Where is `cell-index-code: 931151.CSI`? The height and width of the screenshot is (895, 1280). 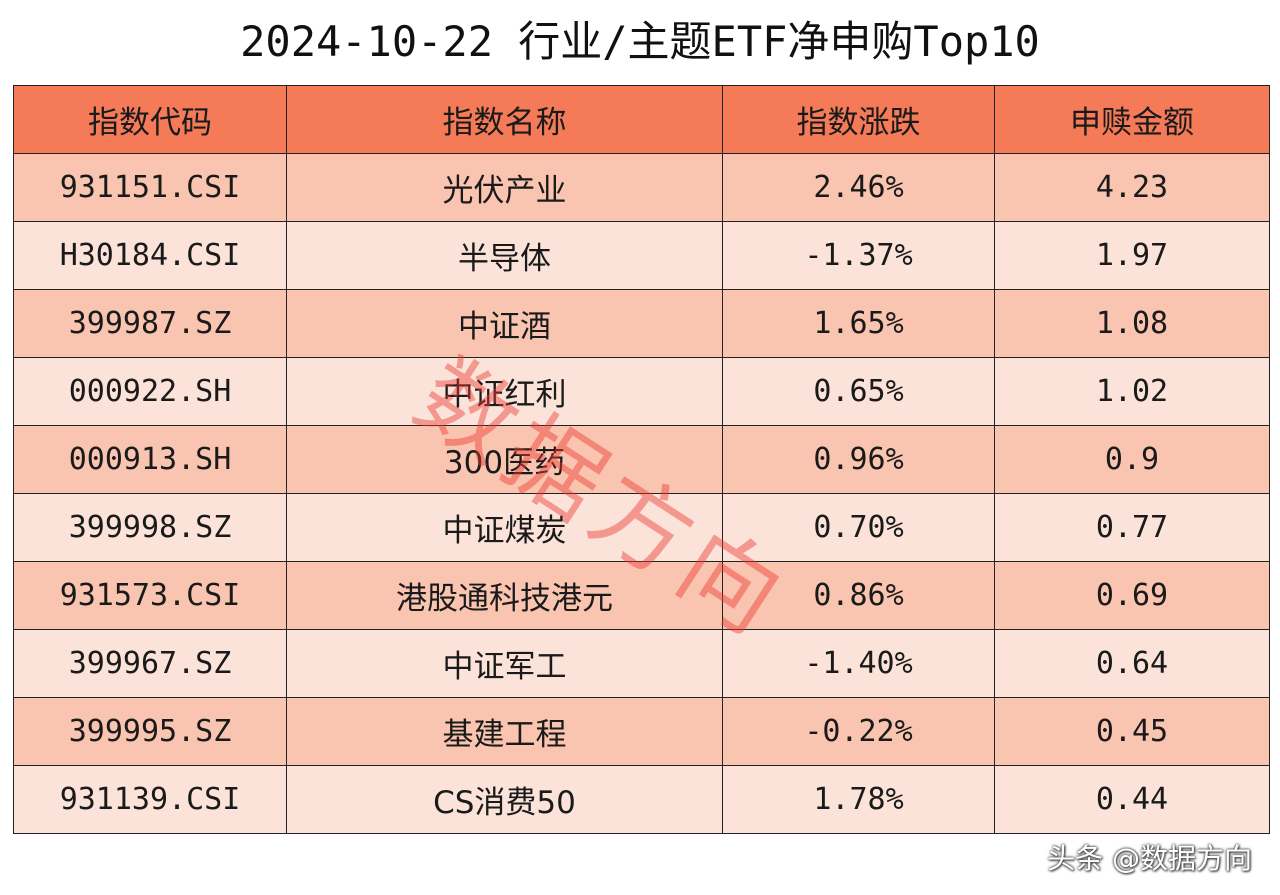
cell-index-code: 931151.CSI is located at coordinates (150, 187).